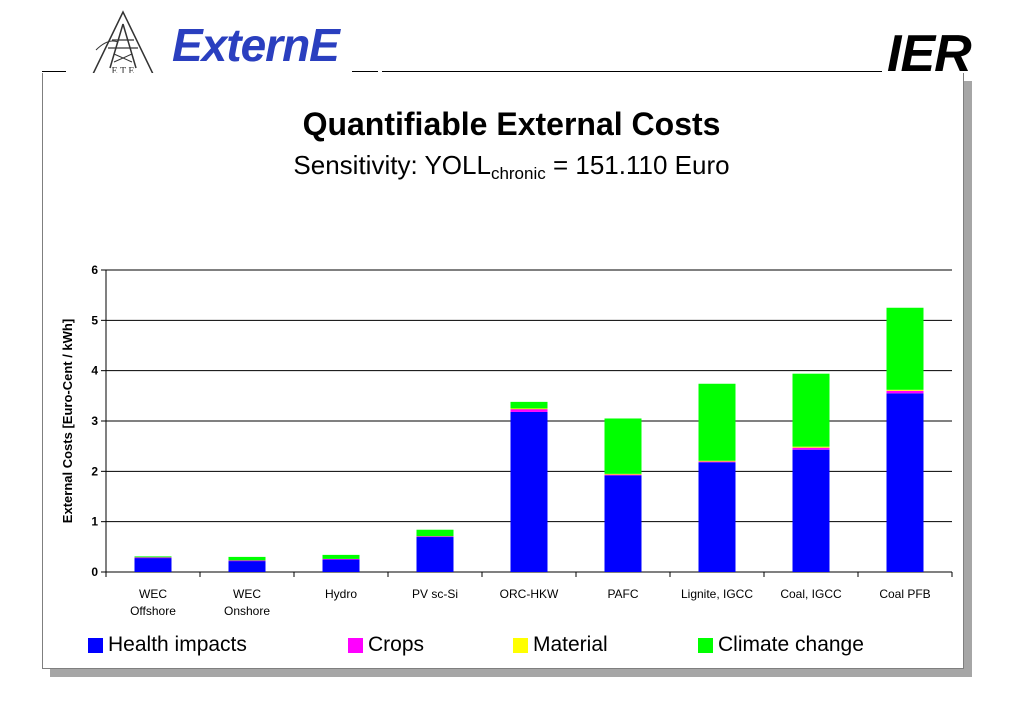  Describe the element at coordinates (791, 644) in the screenshot. I see `legend-label-climate: Climate change` at that location.